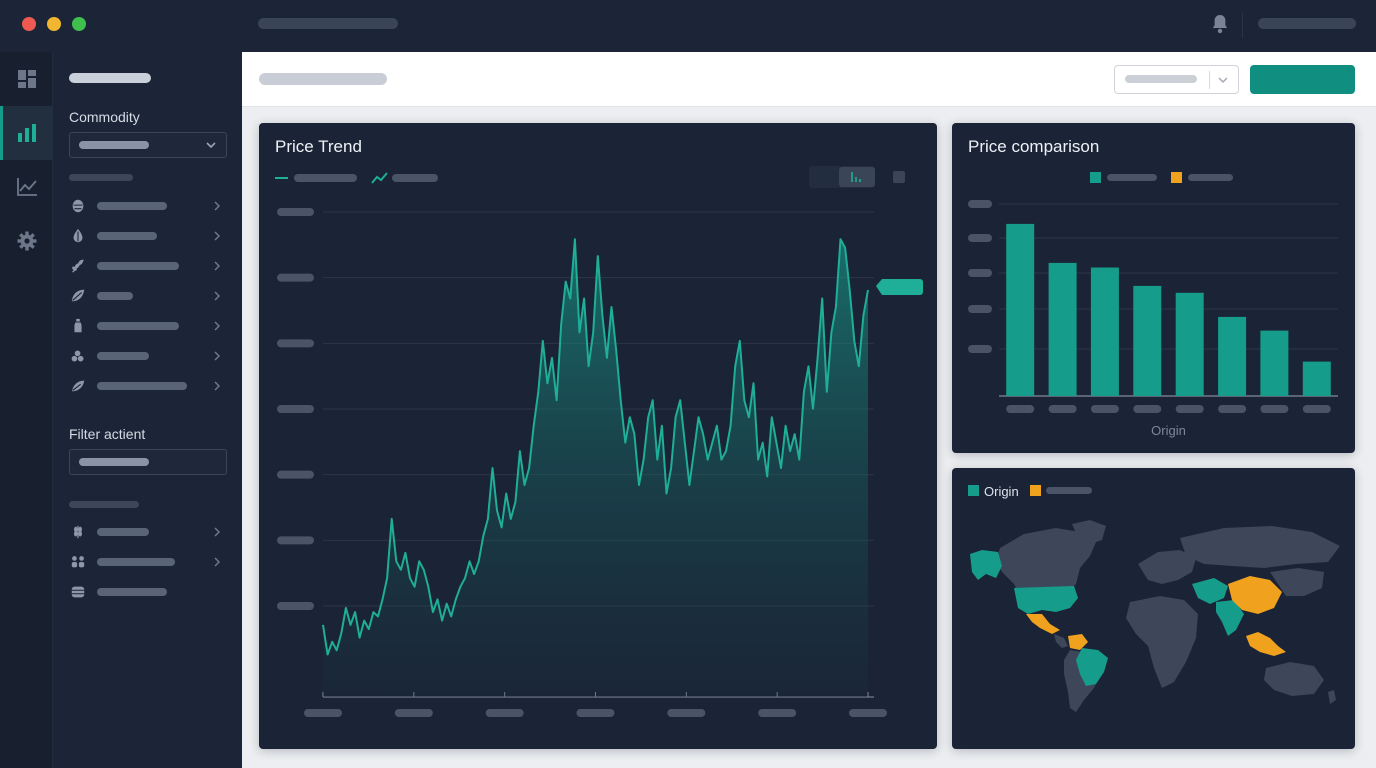 This screenshot has width=1376, height=768. What do you see at coordinates (1095, 177) in the screenshot?
I see `bar-legend-swatch-teal` at bounding box center [1095, 177].